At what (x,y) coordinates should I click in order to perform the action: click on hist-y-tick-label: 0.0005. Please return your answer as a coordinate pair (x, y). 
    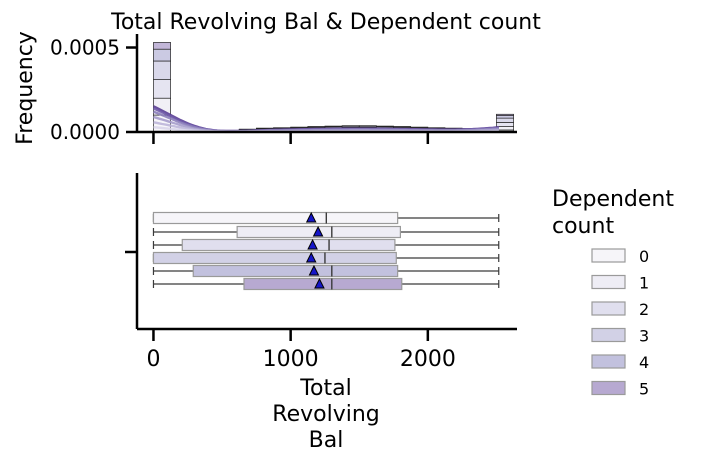
    Looking at the image, I should click on (85, 48).